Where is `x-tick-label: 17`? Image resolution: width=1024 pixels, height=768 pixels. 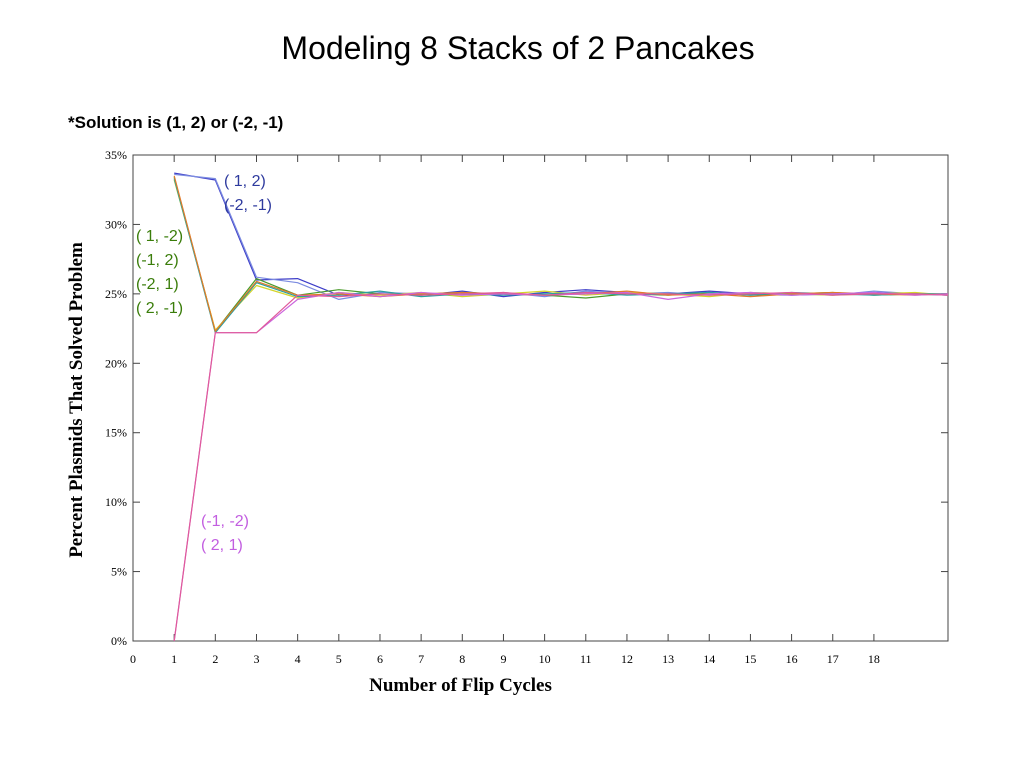 x-tick-label: 17 is located at coordinates (833, 659).